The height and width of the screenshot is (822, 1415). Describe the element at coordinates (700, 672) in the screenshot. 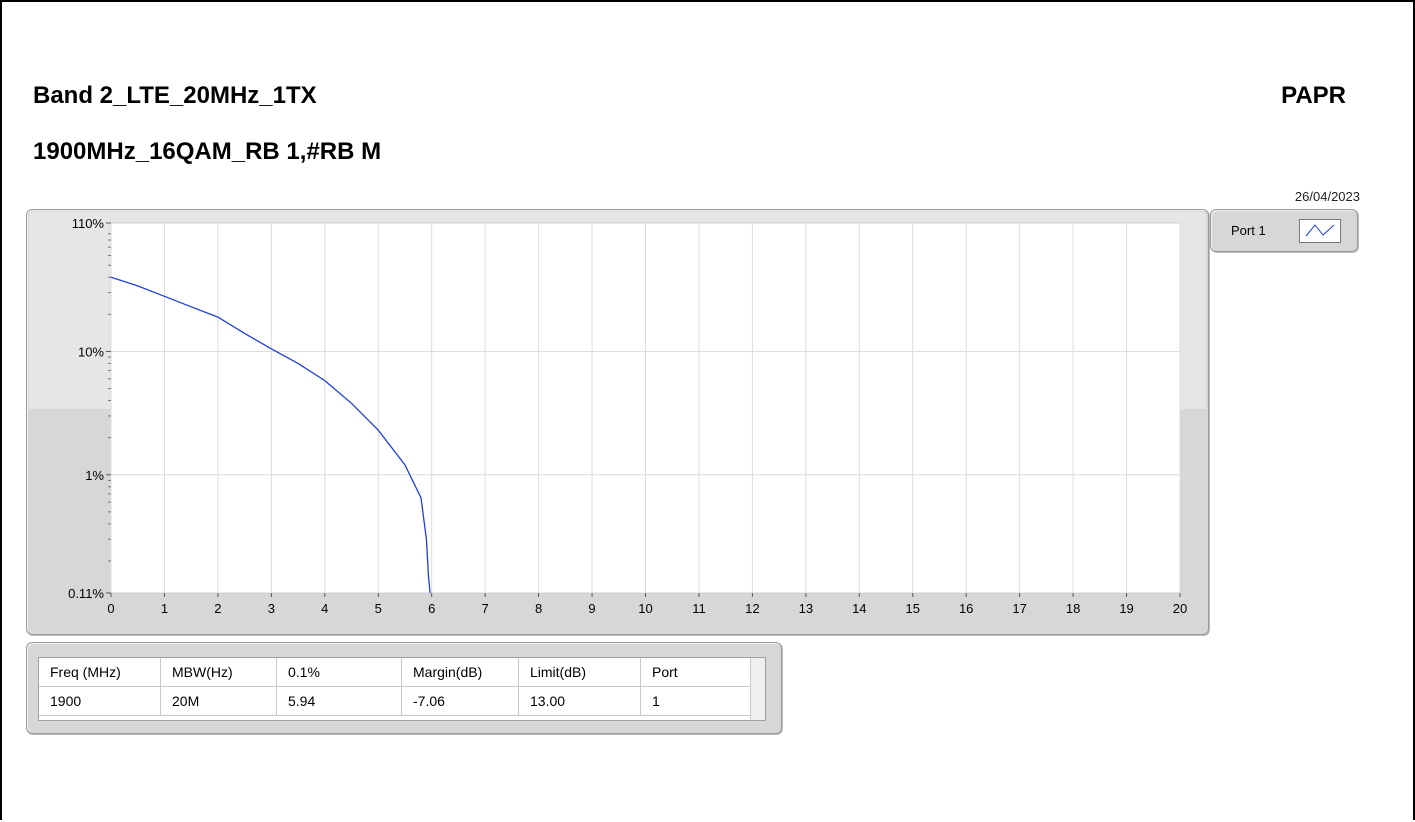

I see `table-header-cell: Port` at that location.